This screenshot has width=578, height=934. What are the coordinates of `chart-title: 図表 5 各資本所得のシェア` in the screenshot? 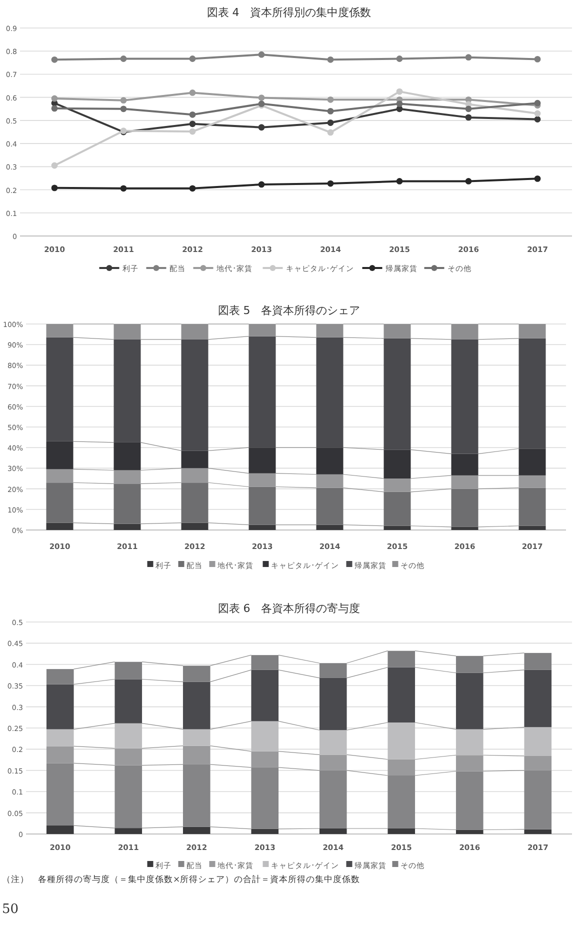 It's located at (289, 310).